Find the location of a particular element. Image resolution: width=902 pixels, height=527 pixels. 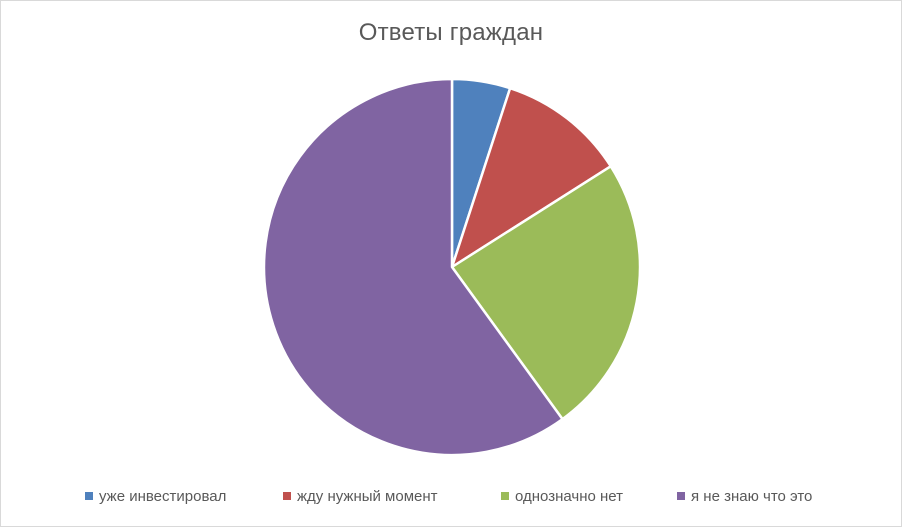

legend-item-no: однозначно нет is located at coordinates (562, 496).